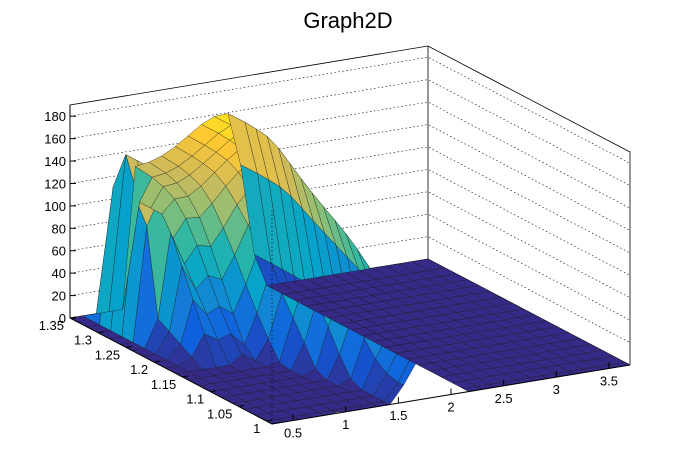 This screenshot has width=696, height=472. Describe the element at coordinates (62, 318) in the screenshot. I see `z-tick-label: 0` at that location.